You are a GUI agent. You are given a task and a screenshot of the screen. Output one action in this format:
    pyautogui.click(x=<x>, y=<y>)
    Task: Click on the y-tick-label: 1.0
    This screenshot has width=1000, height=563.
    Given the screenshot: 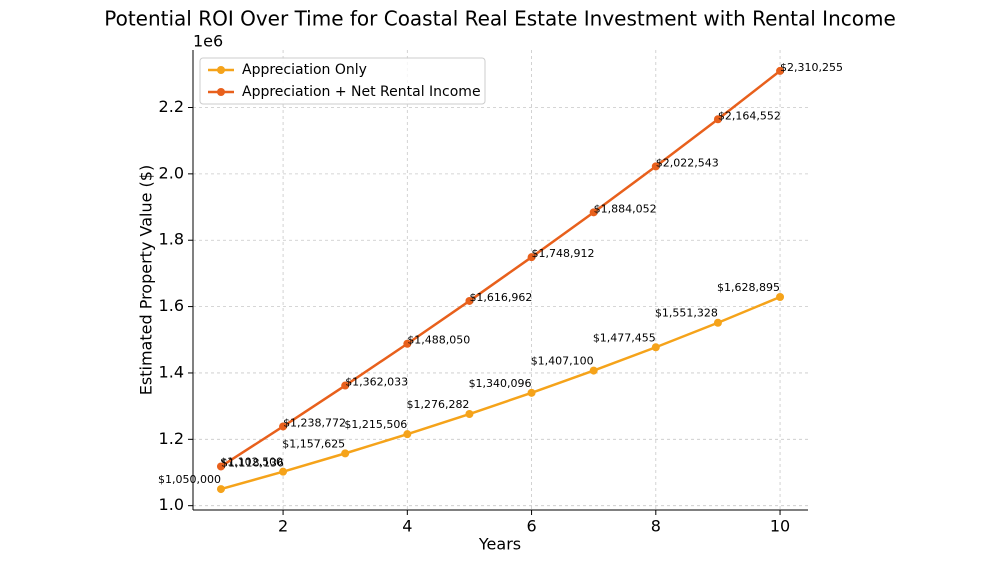 What is the action you would take?
    pyautogui.click(x=171, y=504)
    